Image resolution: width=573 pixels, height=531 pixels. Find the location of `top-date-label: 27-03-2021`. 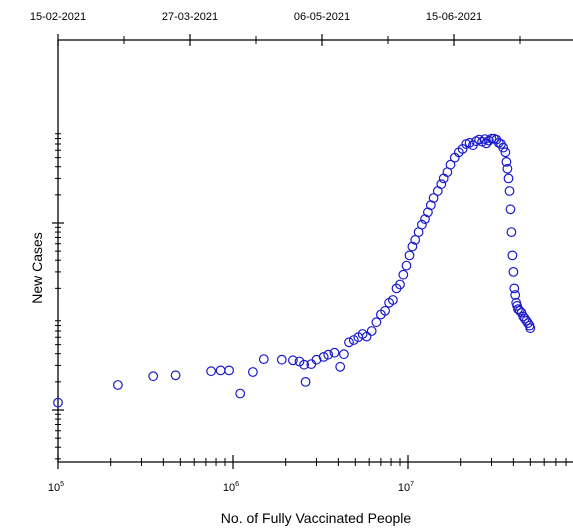

top-date-label: 27-03-2021 is located at coordinates (190, 17).